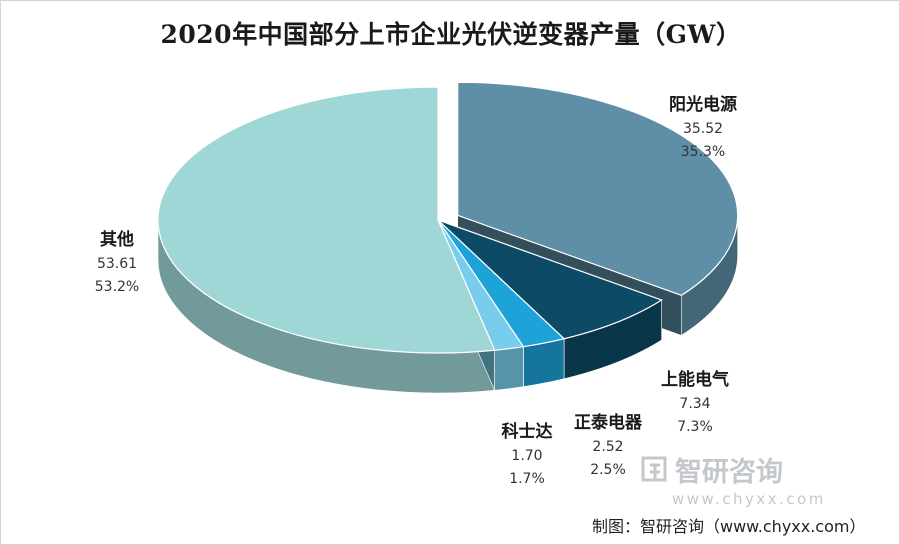 This screenshot has width=900, height=545. Describe the element at coordinates (703, 104) in the screenshot. I see `label-name: 阳光电源` at that location.